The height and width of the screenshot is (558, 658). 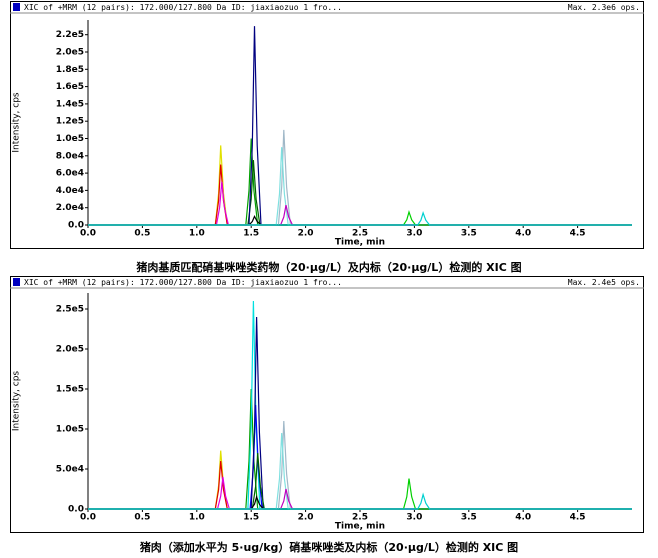 What do you see at coordinates (70, 104) in the screenshot?
I see `y-tick-label: 1.4e5` at bounding box center [70, 104].